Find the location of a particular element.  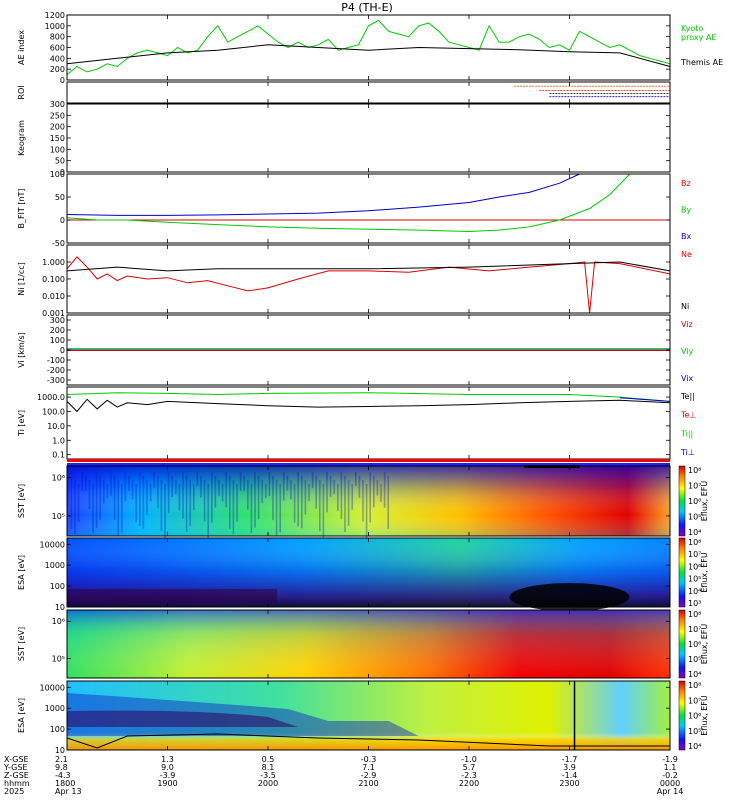

y-tick-label: 1.0 is located at coordinates (58, 440).